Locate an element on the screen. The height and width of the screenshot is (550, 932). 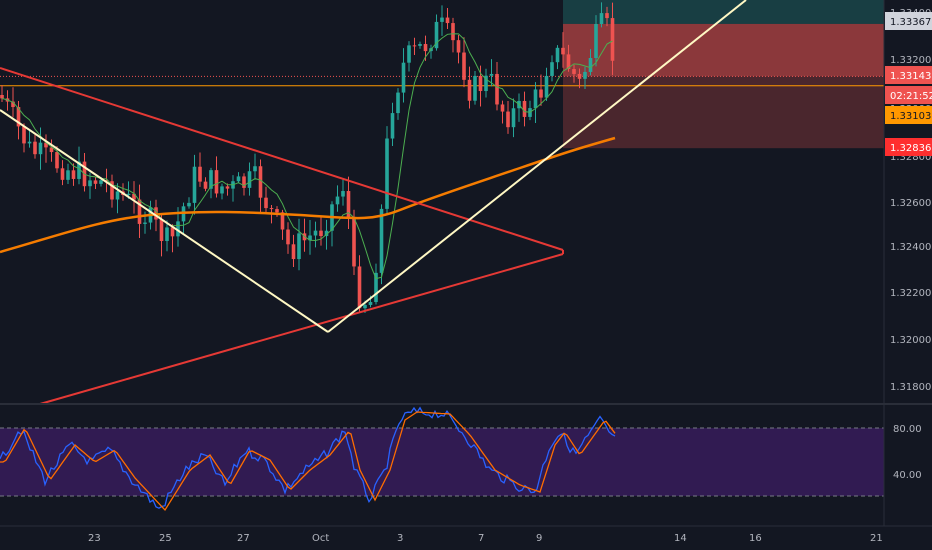
price-tag-label: 1.33143 is located at coordinates (910, 76).